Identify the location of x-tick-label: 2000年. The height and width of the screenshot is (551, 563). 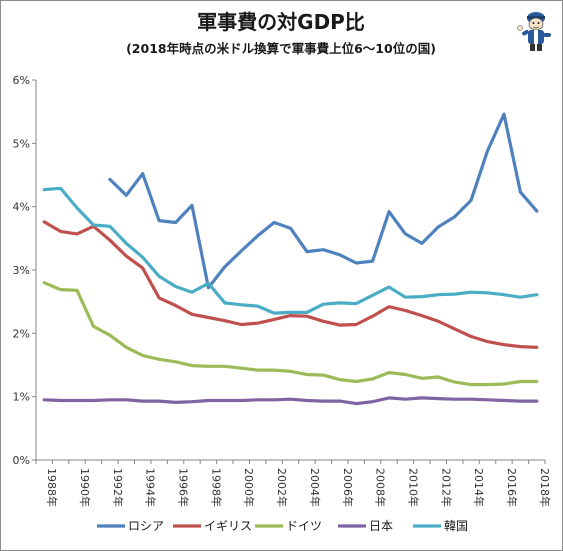
(249, 487).